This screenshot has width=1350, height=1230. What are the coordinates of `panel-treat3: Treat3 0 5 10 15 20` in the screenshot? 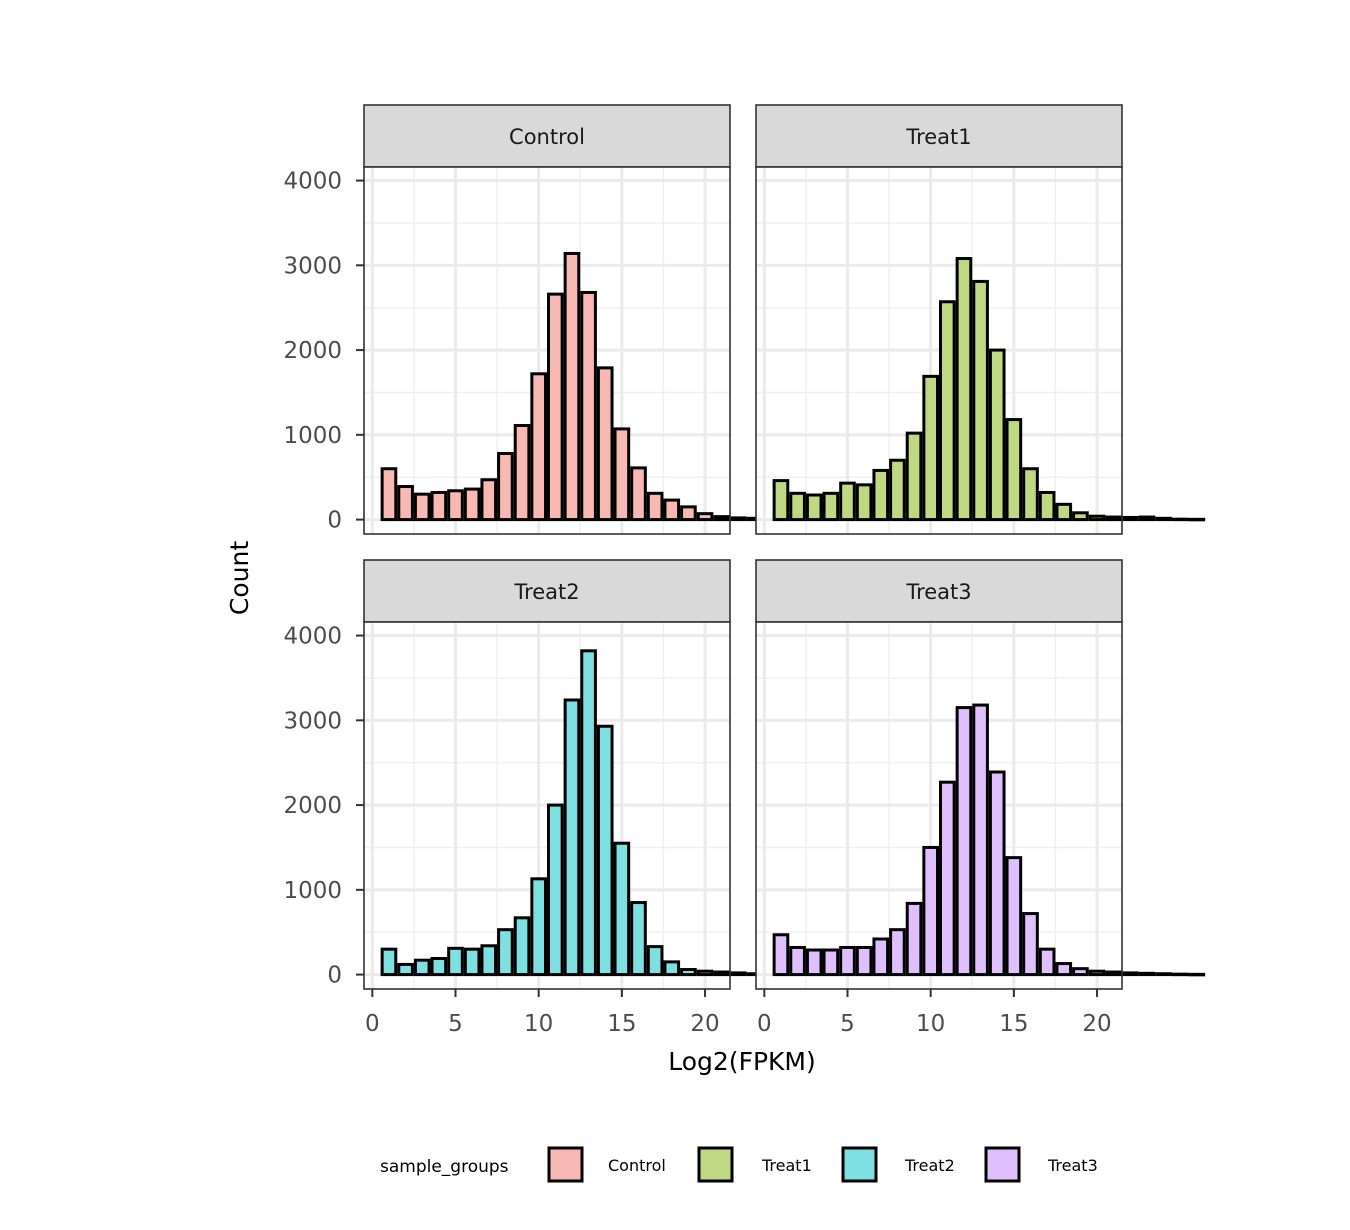 It's located at (980, 798).